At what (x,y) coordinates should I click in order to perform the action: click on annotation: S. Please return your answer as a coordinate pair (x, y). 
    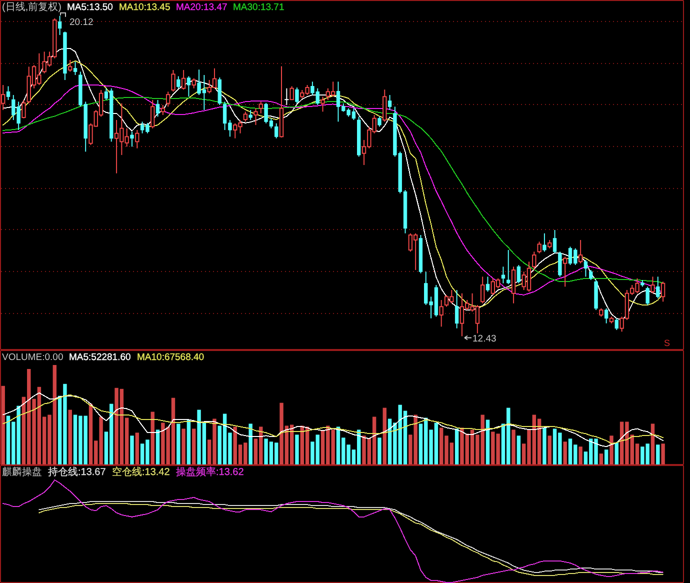
    Looking at the image, I should click on (667, 343).